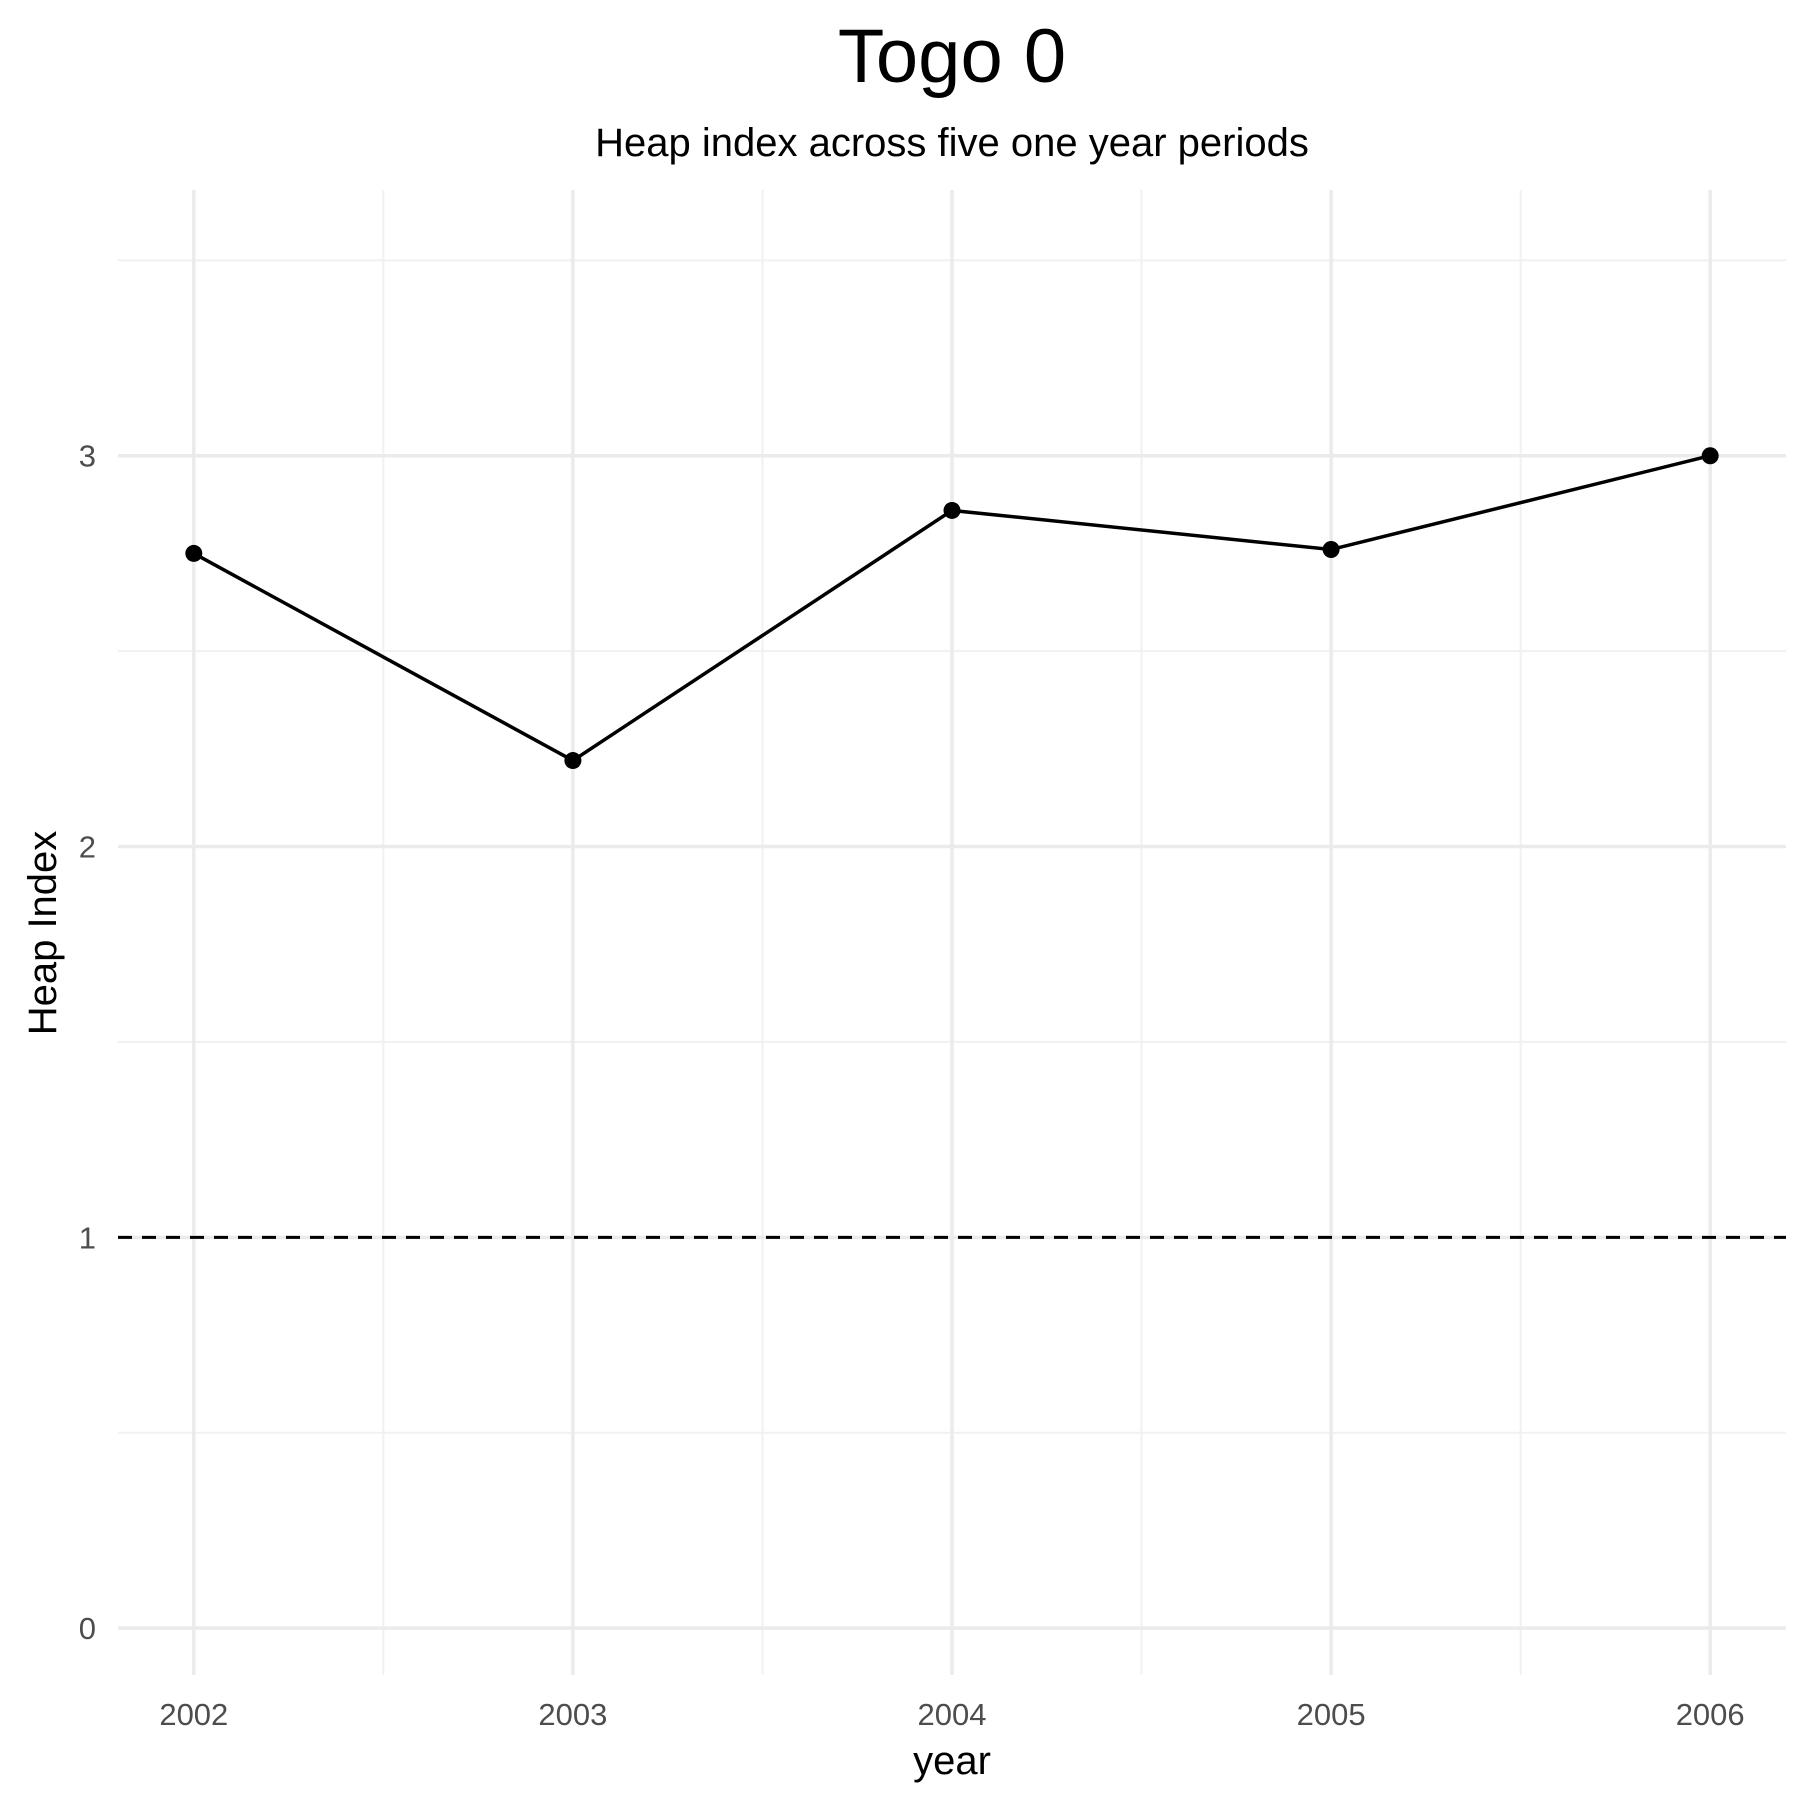 The height and width of the screenshot is (1800, 1800). I want to click on x-tick-labels: 2002 2003 2004 2005 2006, so click(951, 1714).